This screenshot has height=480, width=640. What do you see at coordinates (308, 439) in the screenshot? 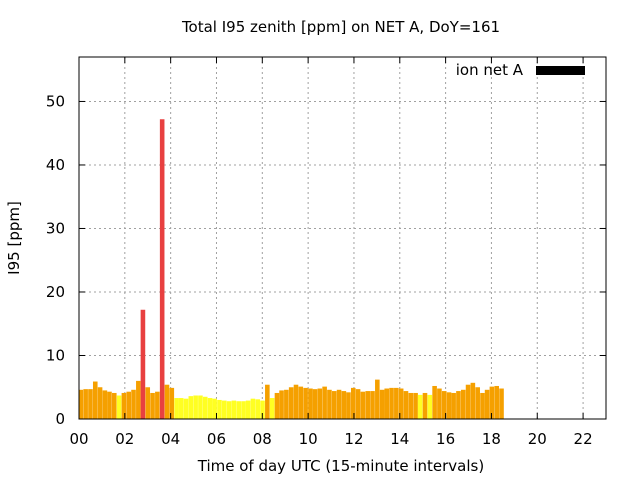
I see `x-tick-label: 10` at bounding box center [308, 439].